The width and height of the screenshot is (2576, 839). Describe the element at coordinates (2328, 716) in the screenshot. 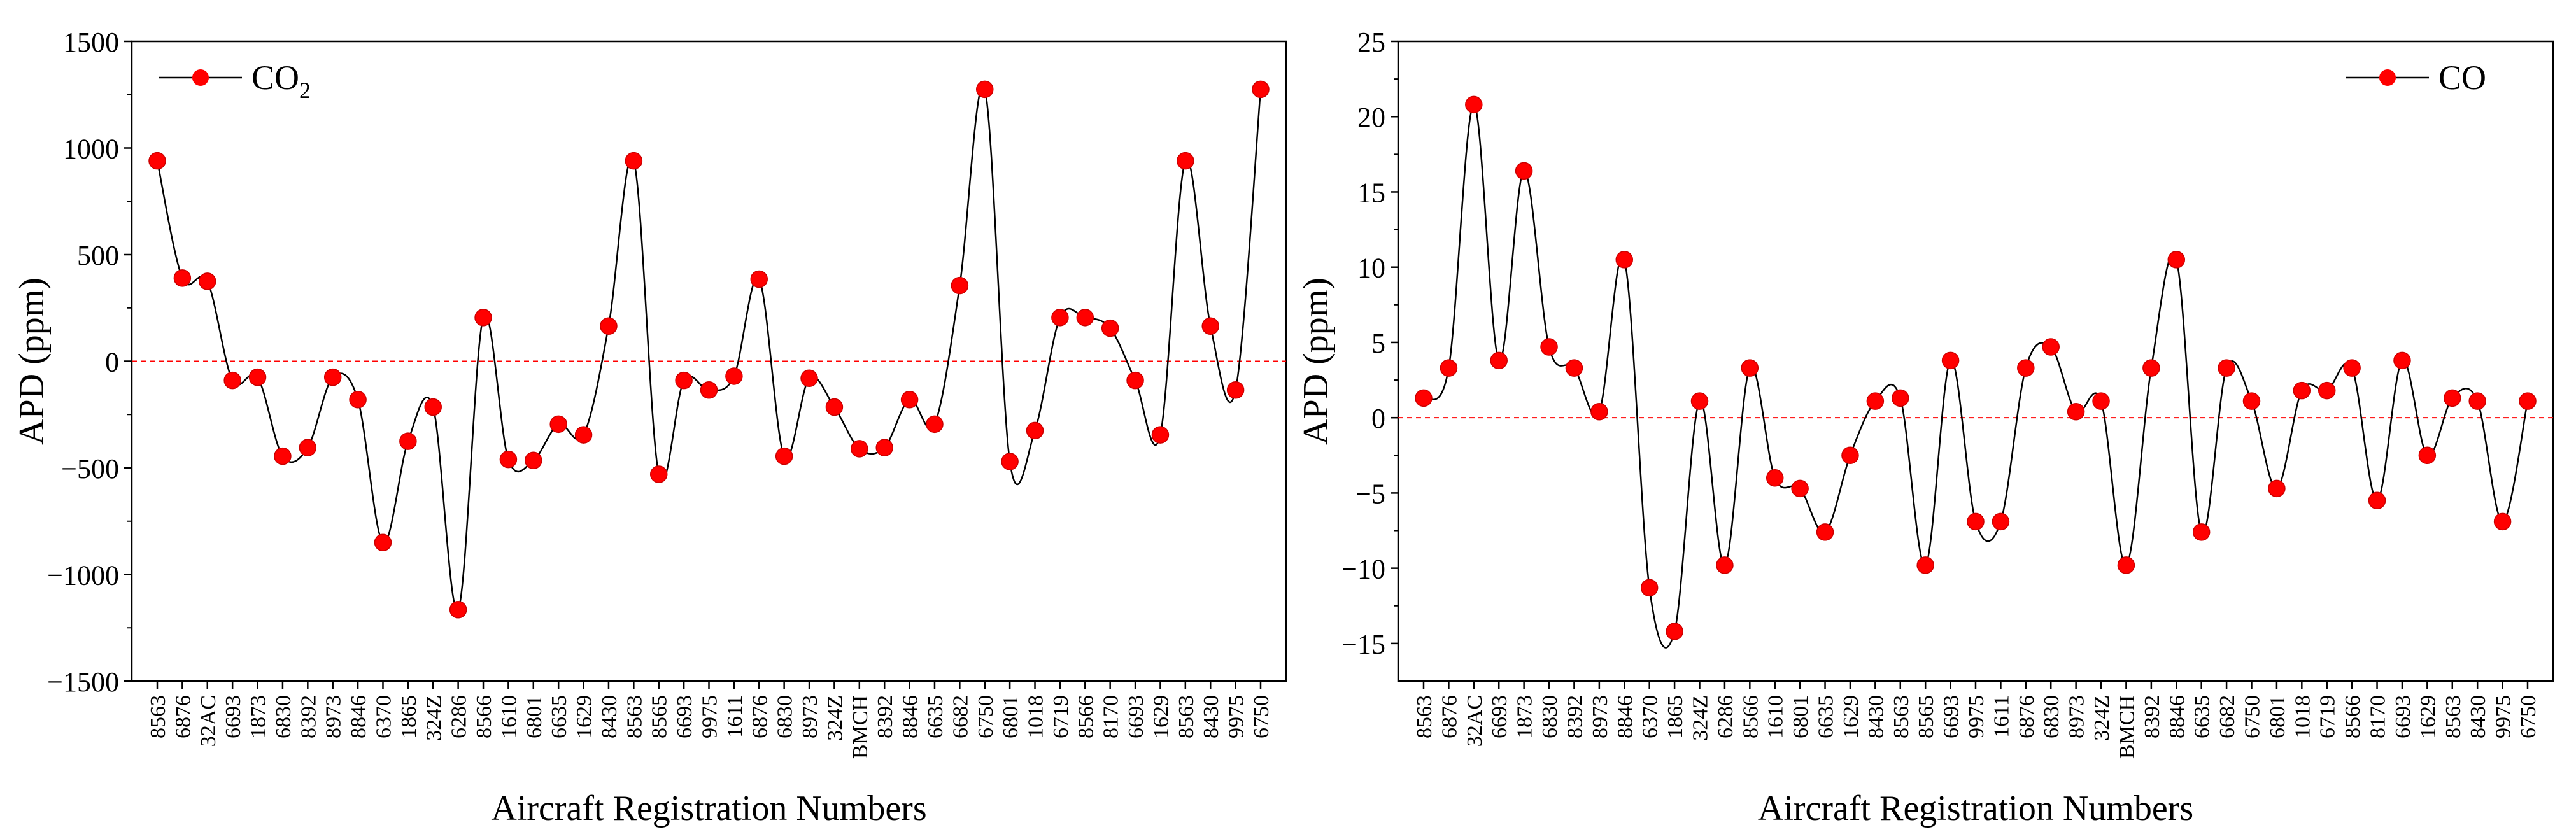

I see `x-tick-label-co: 6719` at that location.